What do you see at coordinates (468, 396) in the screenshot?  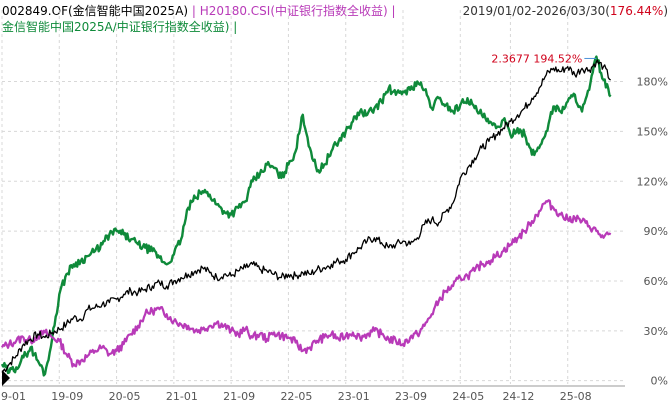 I see `x-tick-label: 24-05` at bounding box center [468, 396].